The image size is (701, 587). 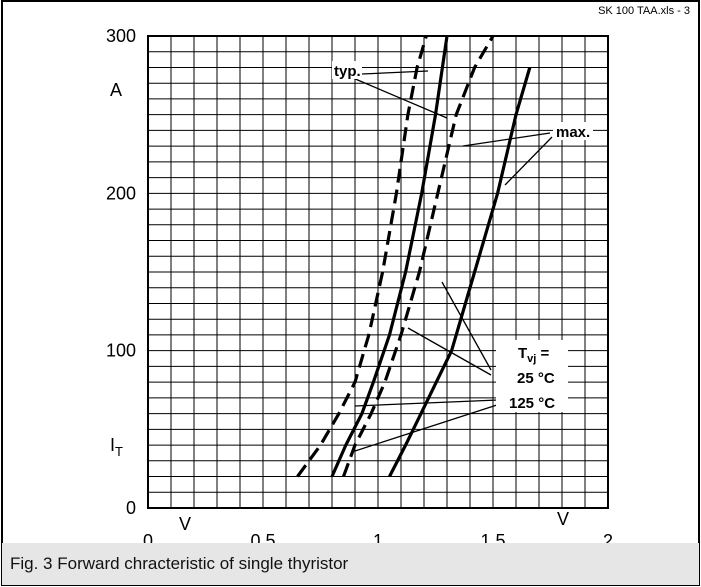 I want to click on typ-label: typ., so click(x=347, y=71).